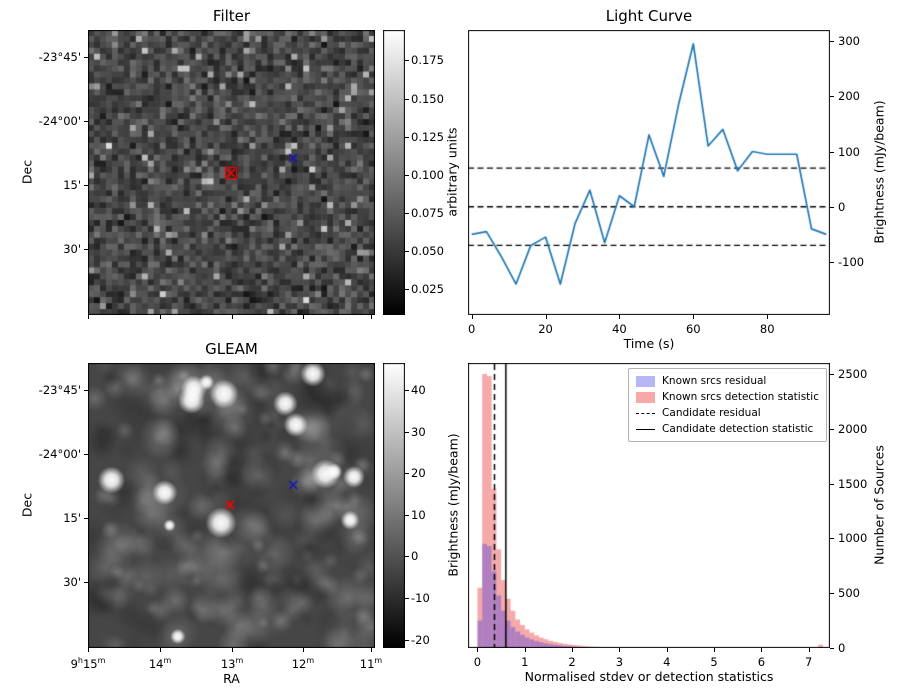 The image size is (907, 699). I want to click on y-tick-label: 2000, so click(853, 428).